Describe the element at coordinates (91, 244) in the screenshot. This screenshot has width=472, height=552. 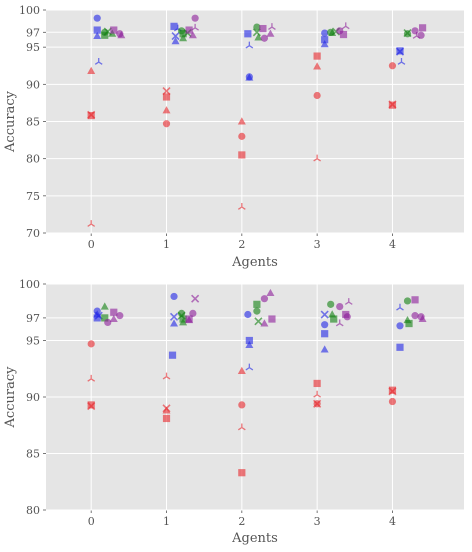
I see `x-tick-label: 0` at that location.